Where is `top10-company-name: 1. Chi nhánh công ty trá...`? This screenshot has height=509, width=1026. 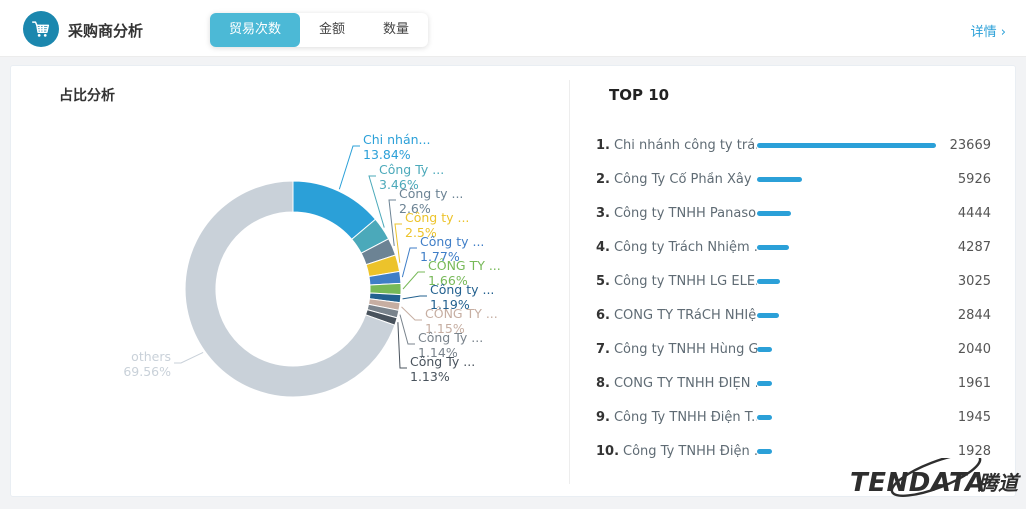 top10-company-name: 1. Chi nhánh công ty trá... is located at coordinates (676, 145).